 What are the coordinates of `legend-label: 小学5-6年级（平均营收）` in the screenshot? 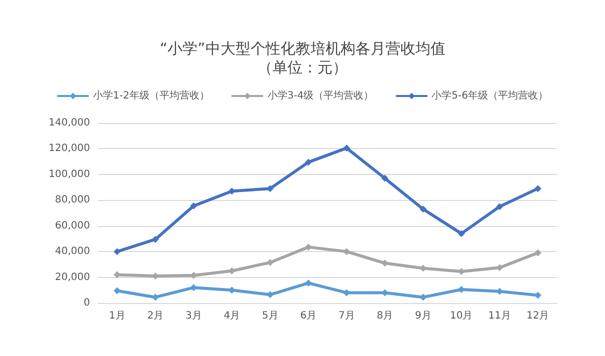 It's located at (490, 96).